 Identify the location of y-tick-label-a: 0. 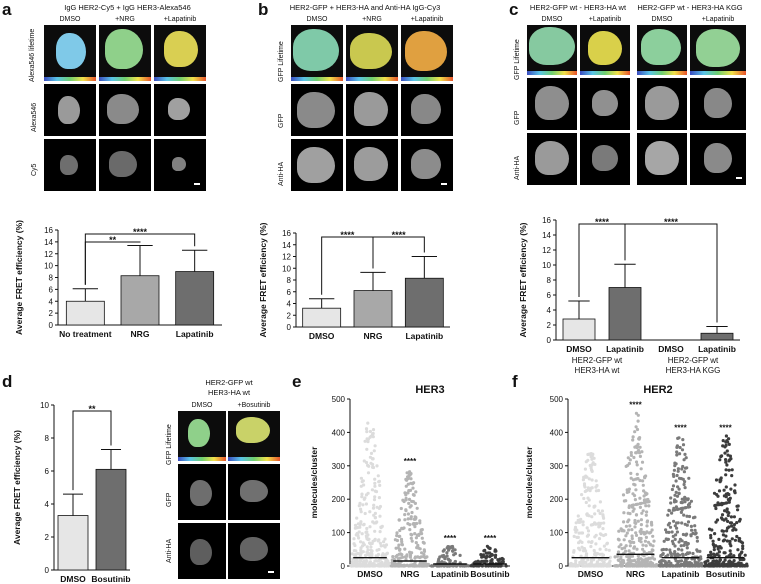
(51, 325).